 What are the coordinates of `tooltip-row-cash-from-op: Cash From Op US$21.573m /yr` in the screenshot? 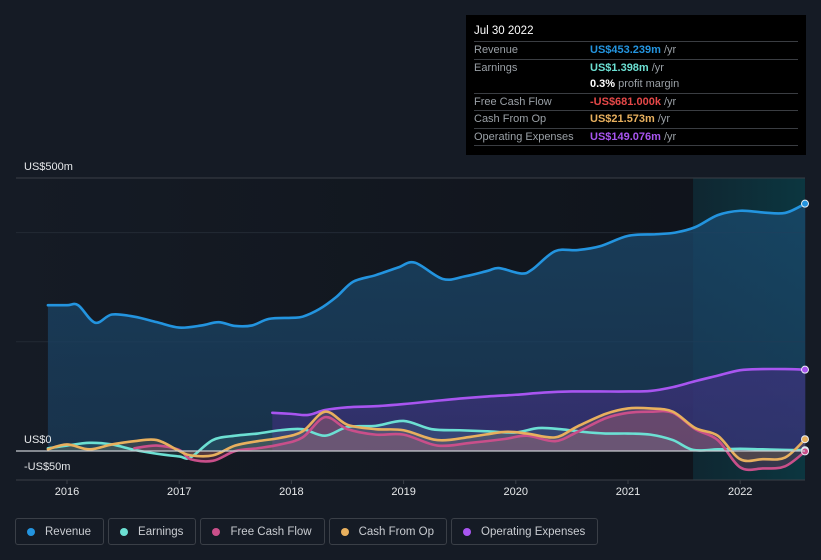 It's located at (636, 120).